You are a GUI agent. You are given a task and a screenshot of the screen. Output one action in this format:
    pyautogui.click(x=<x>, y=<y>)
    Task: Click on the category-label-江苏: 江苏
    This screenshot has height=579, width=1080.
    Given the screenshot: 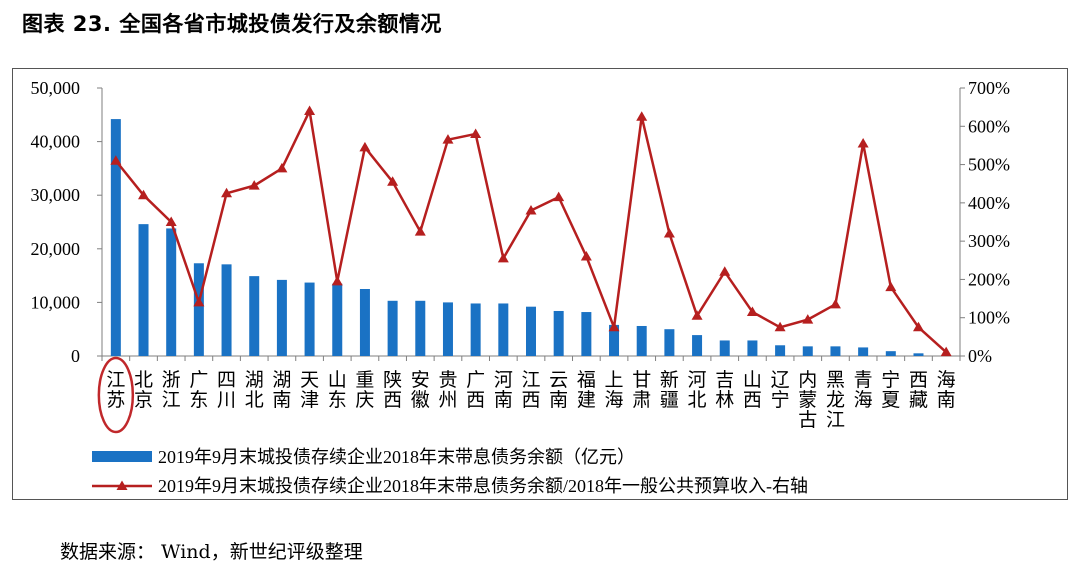 What is the action you would take?
    pyautogui.click(x=115, y=390)
    